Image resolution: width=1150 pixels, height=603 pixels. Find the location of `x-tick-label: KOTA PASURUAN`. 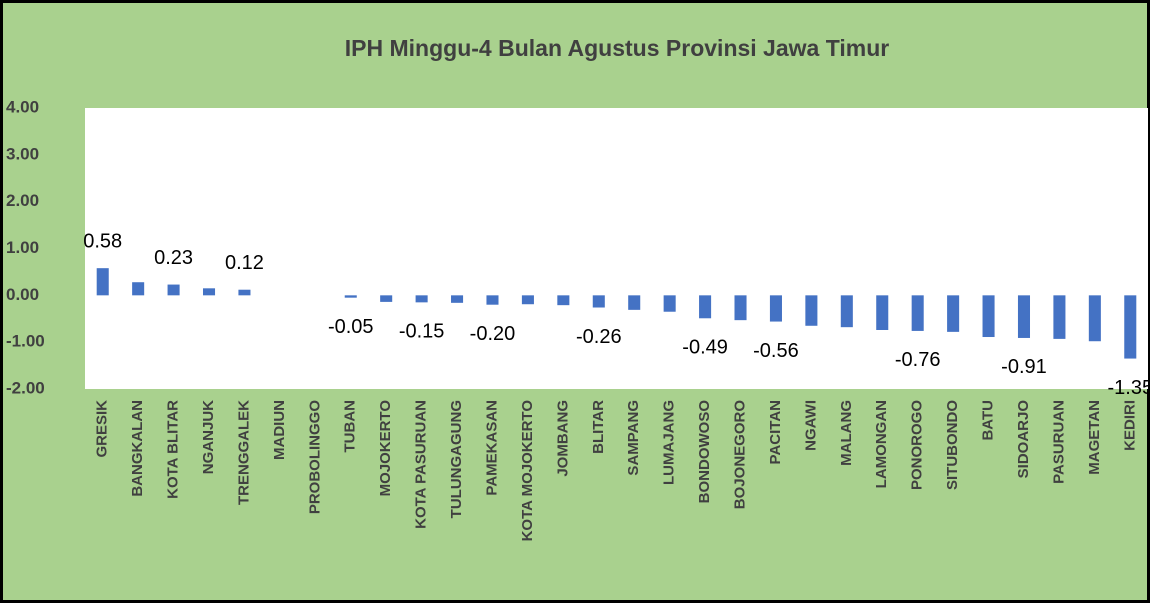

x-tick-label: KOTA PASURUAN is located at coordinates (421, 464).